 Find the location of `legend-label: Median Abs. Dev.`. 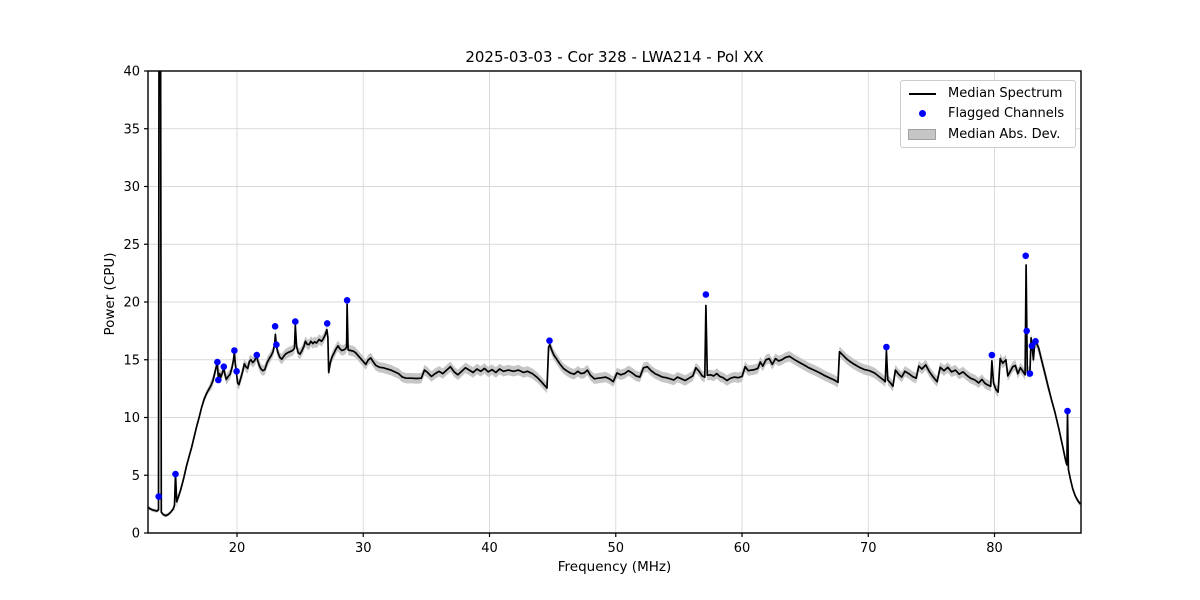

legend-label: Median Abs. Dev. is located at coordinates (1004, 134).